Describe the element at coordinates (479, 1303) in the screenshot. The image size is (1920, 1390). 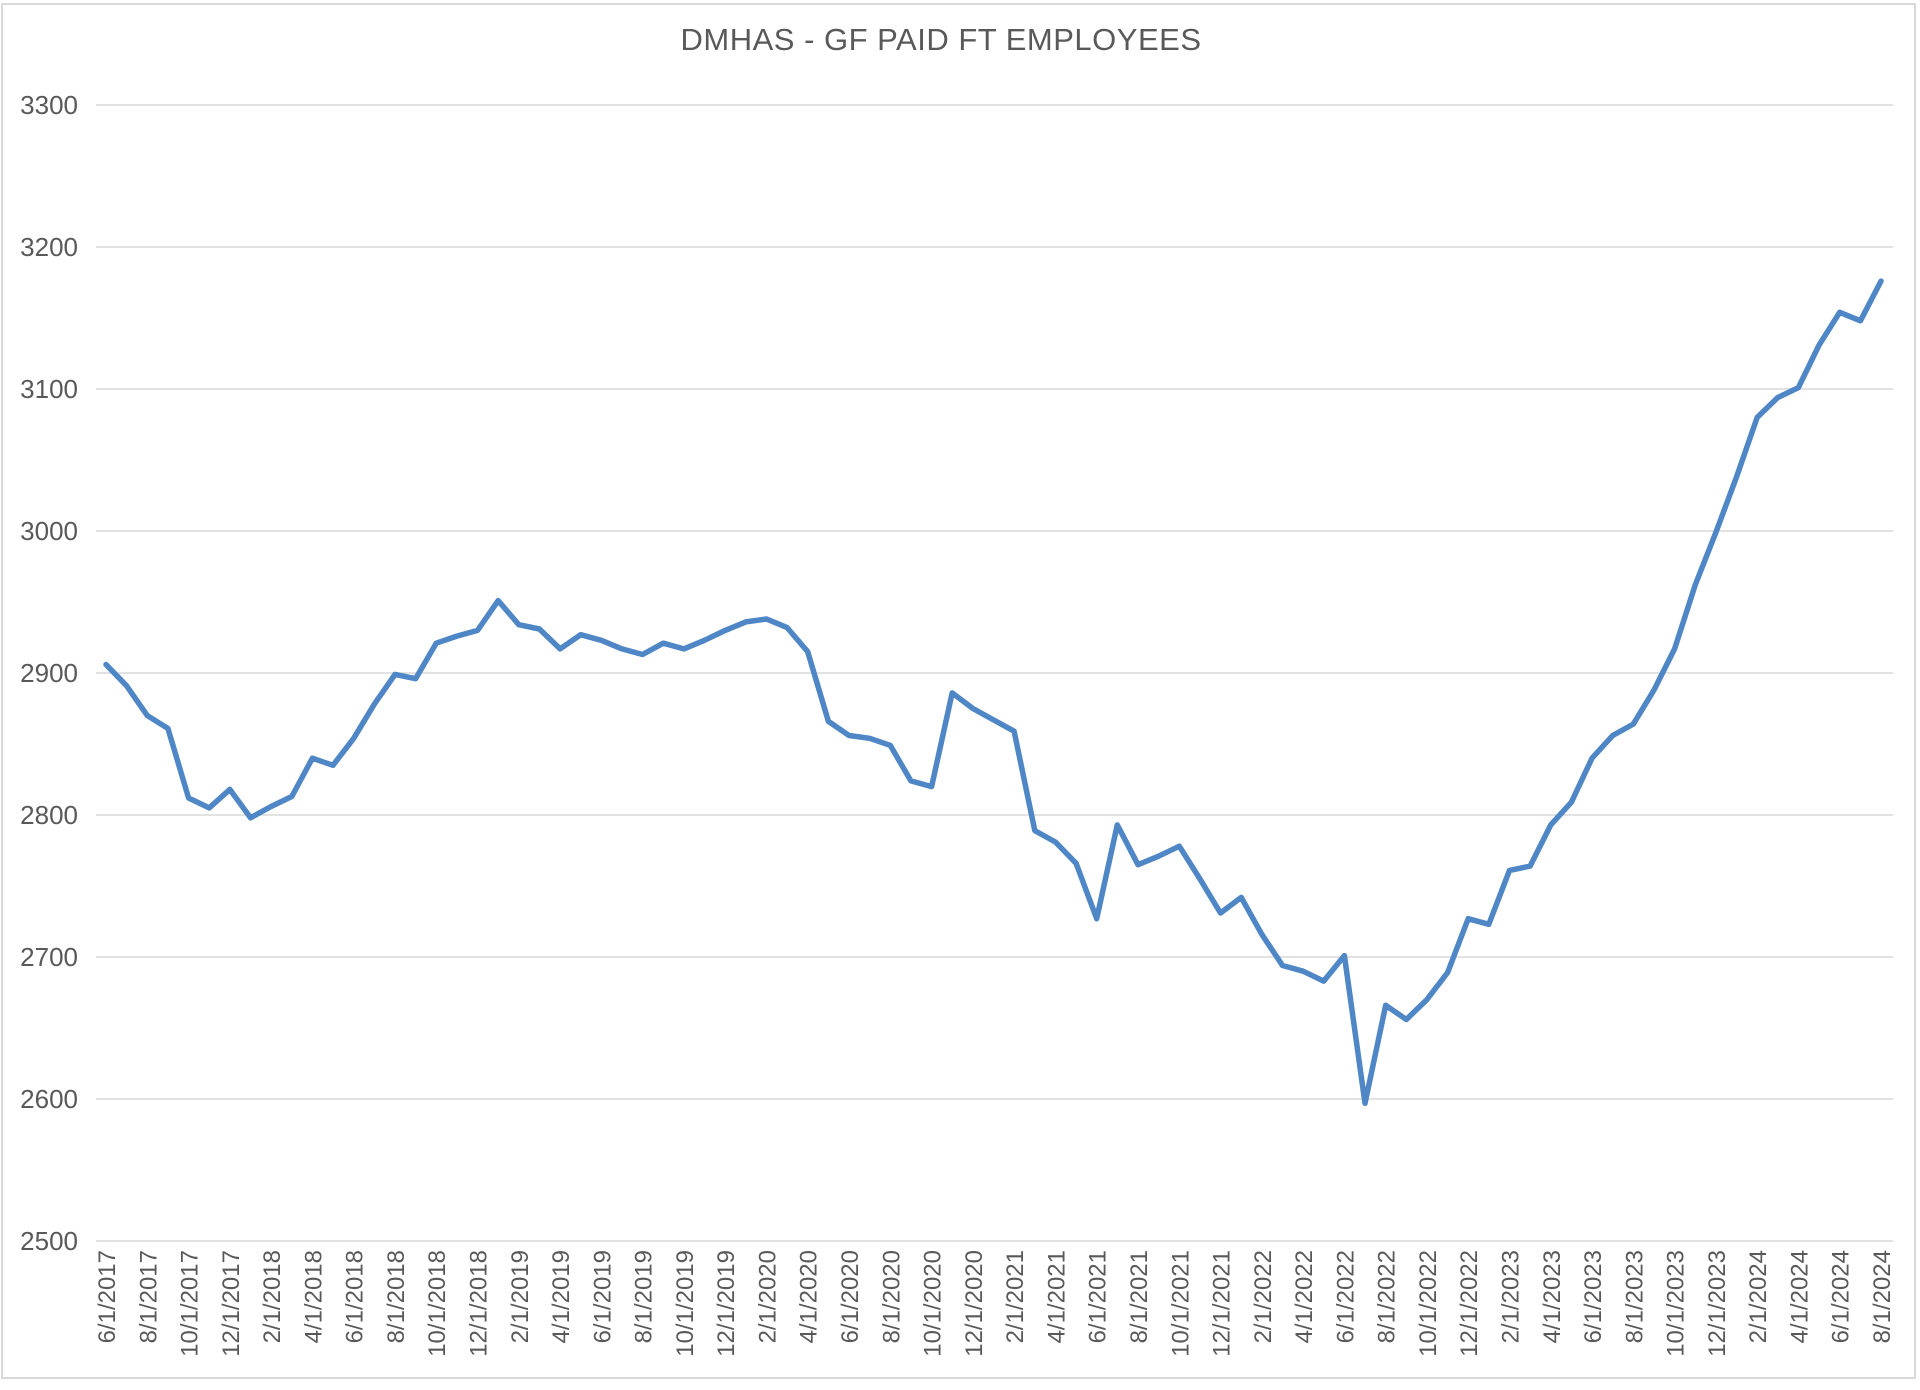
I see `x-axis-tick-label: 12/1/2018` at that location.